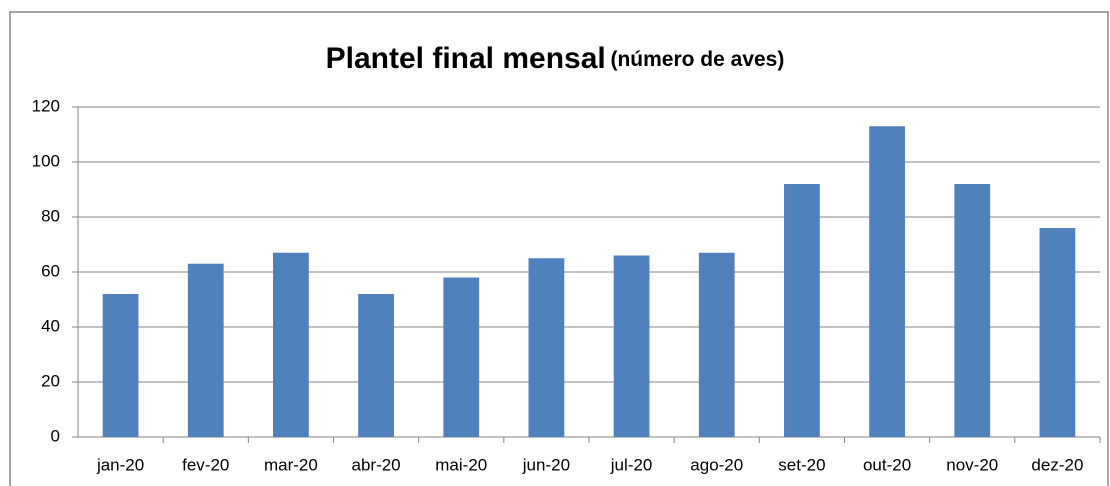 The image size is (1110, 486). Describe the element at coordinates (50, 215) in the screenshot. I see `y-tick-label: 80` at that location.